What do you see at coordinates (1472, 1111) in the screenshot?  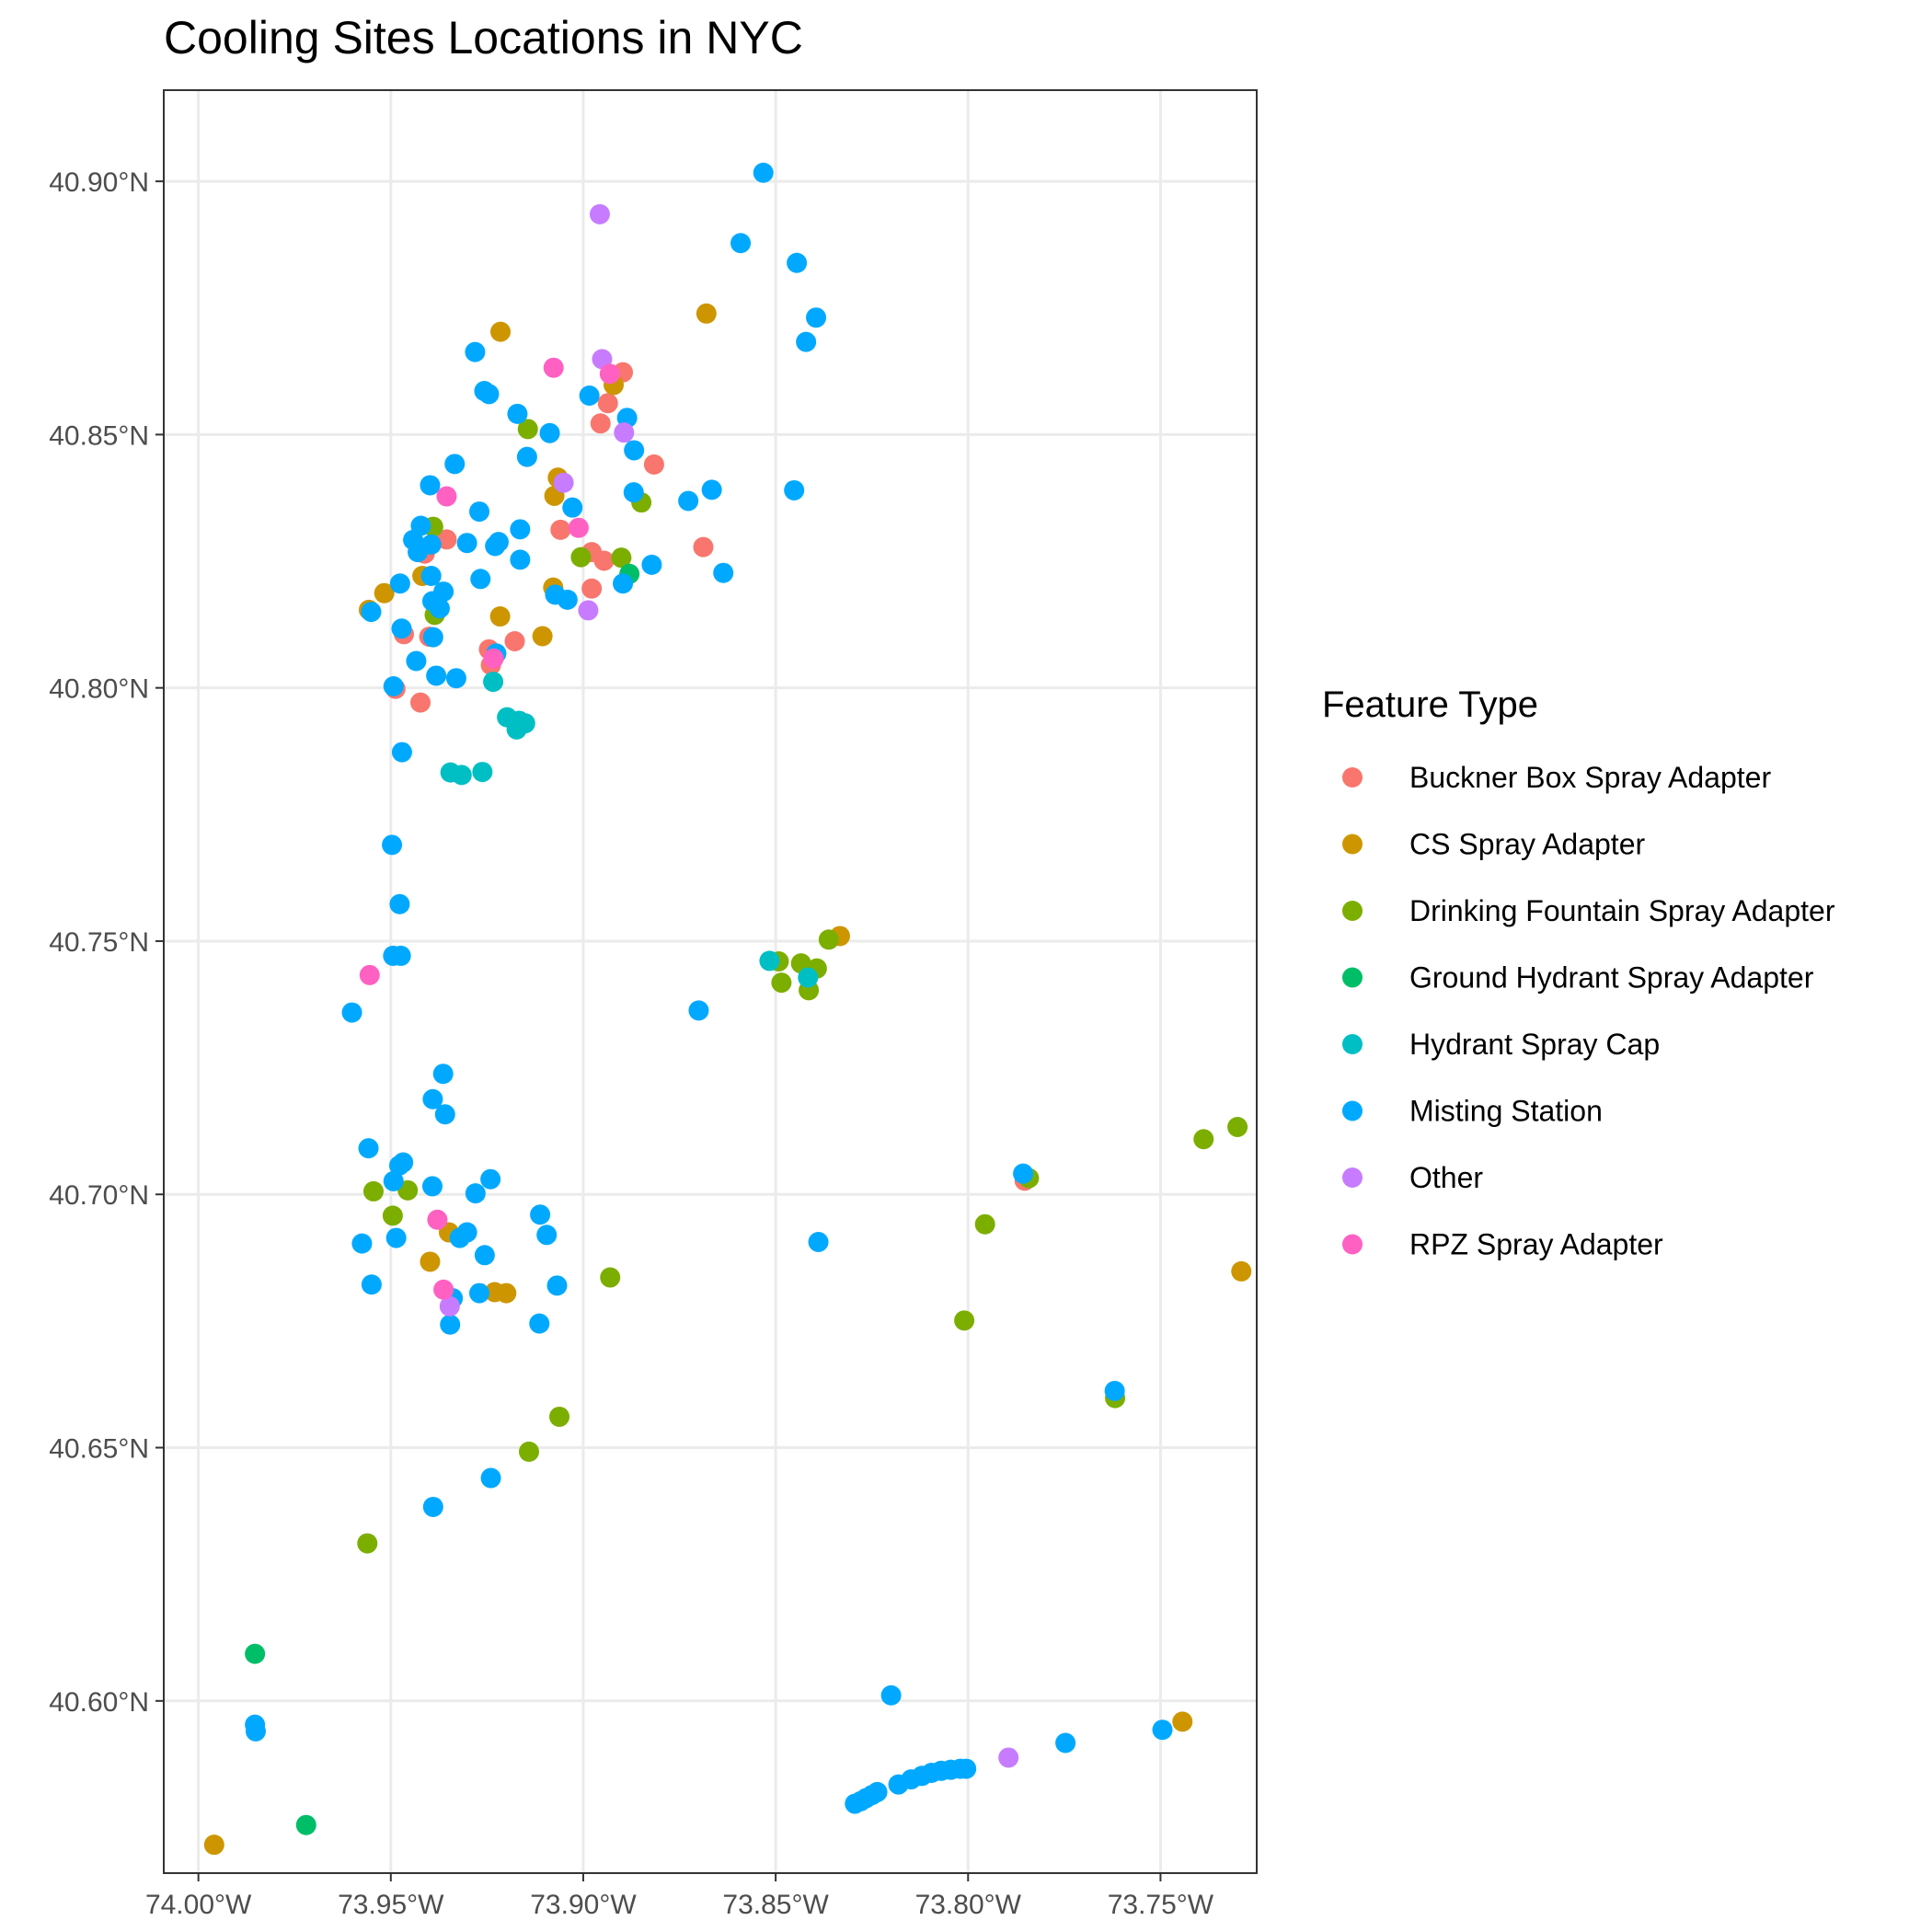 I see `legend-item: Misting Station` at bounding box center [1472, 1111].